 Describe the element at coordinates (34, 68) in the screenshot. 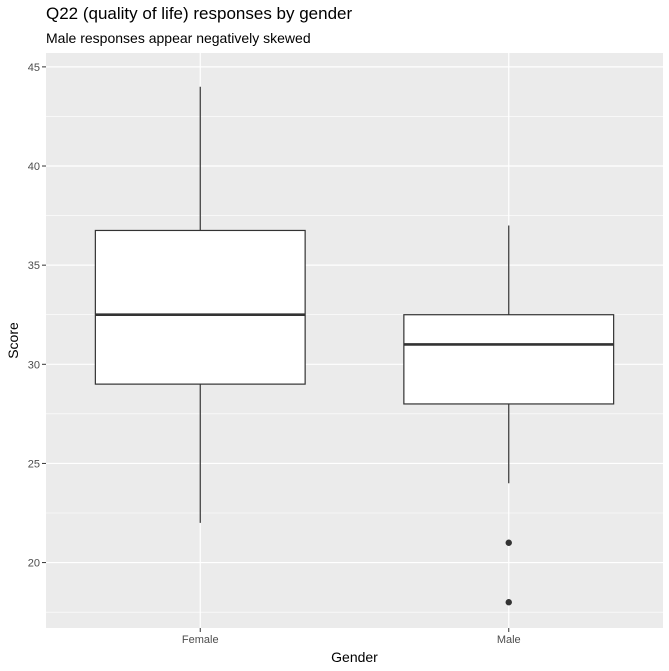

I see `y-tick-label: 45` at that location.